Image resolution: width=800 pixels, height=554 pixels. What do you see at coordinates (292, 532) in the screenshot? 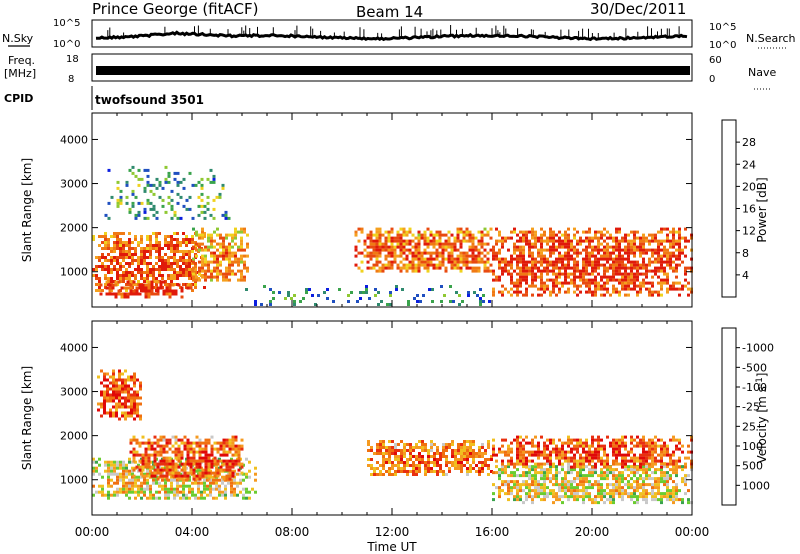
I see `time-tick-label: 08:00` at bounding box center [292, 532].